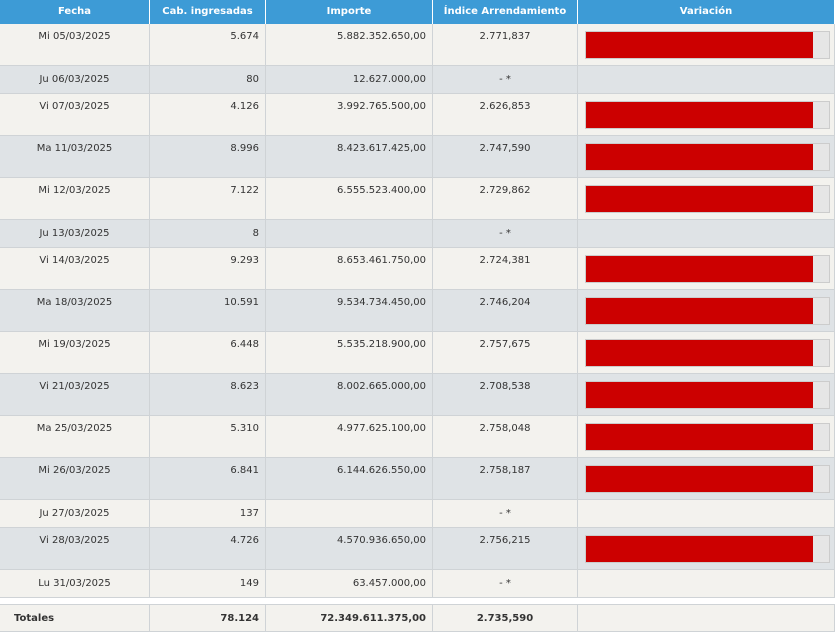  I want to click on table-cell: 8.623, so click(208, 395).